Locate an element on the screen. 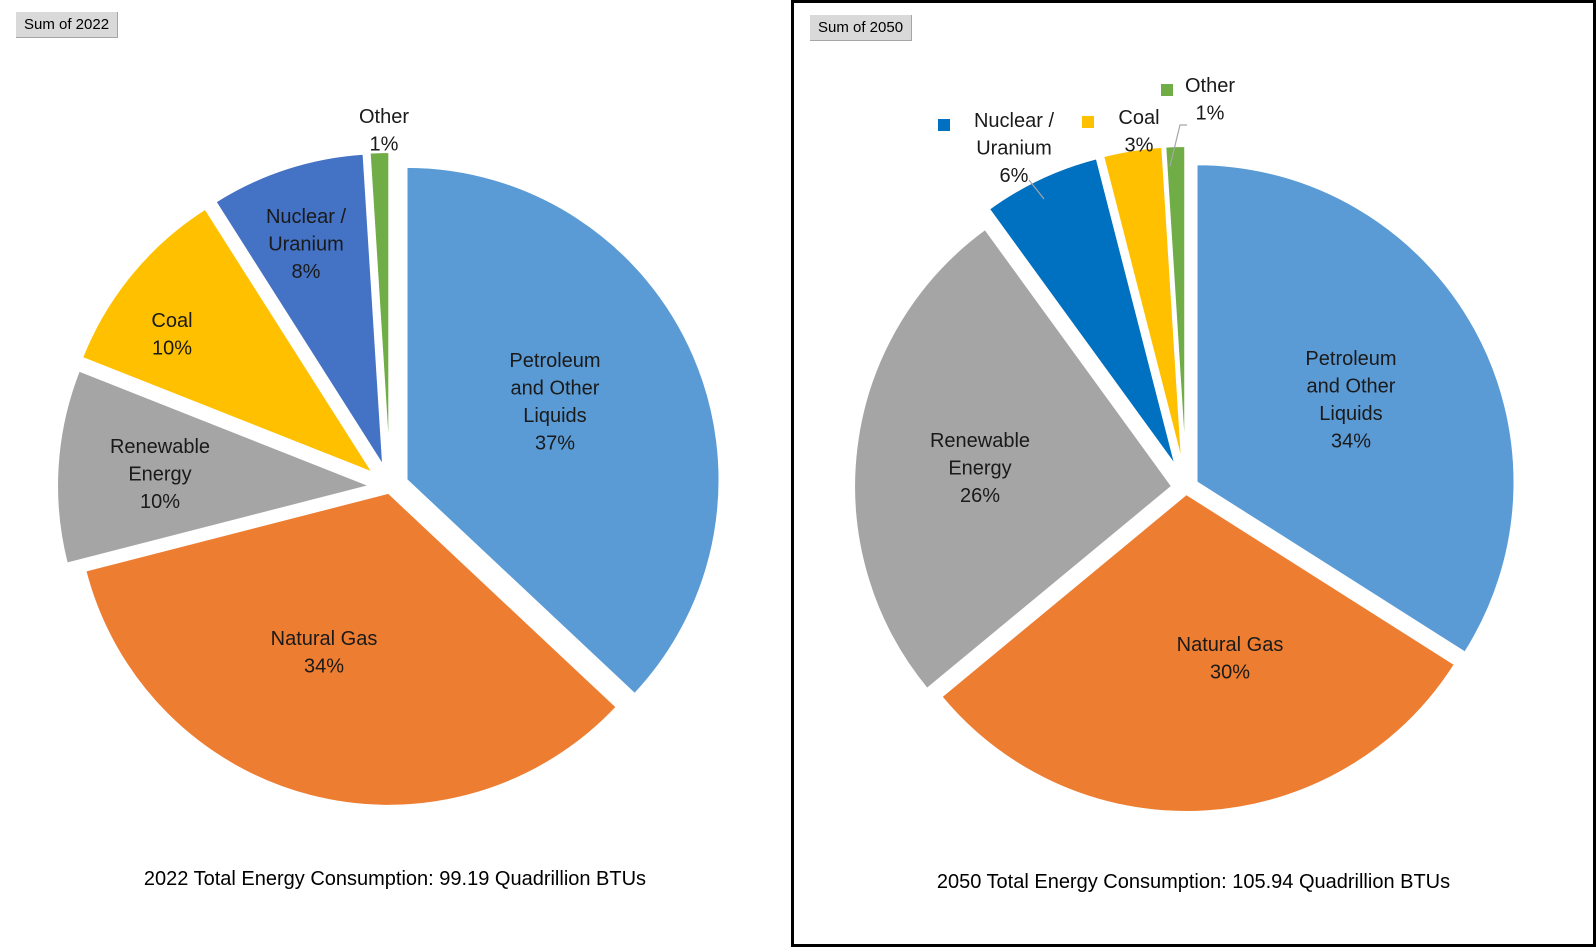 The width and height of the screenshot is (1596, 947). data-label-natural-gas: Natural Gas 34% is located at coordinates (324, 653).